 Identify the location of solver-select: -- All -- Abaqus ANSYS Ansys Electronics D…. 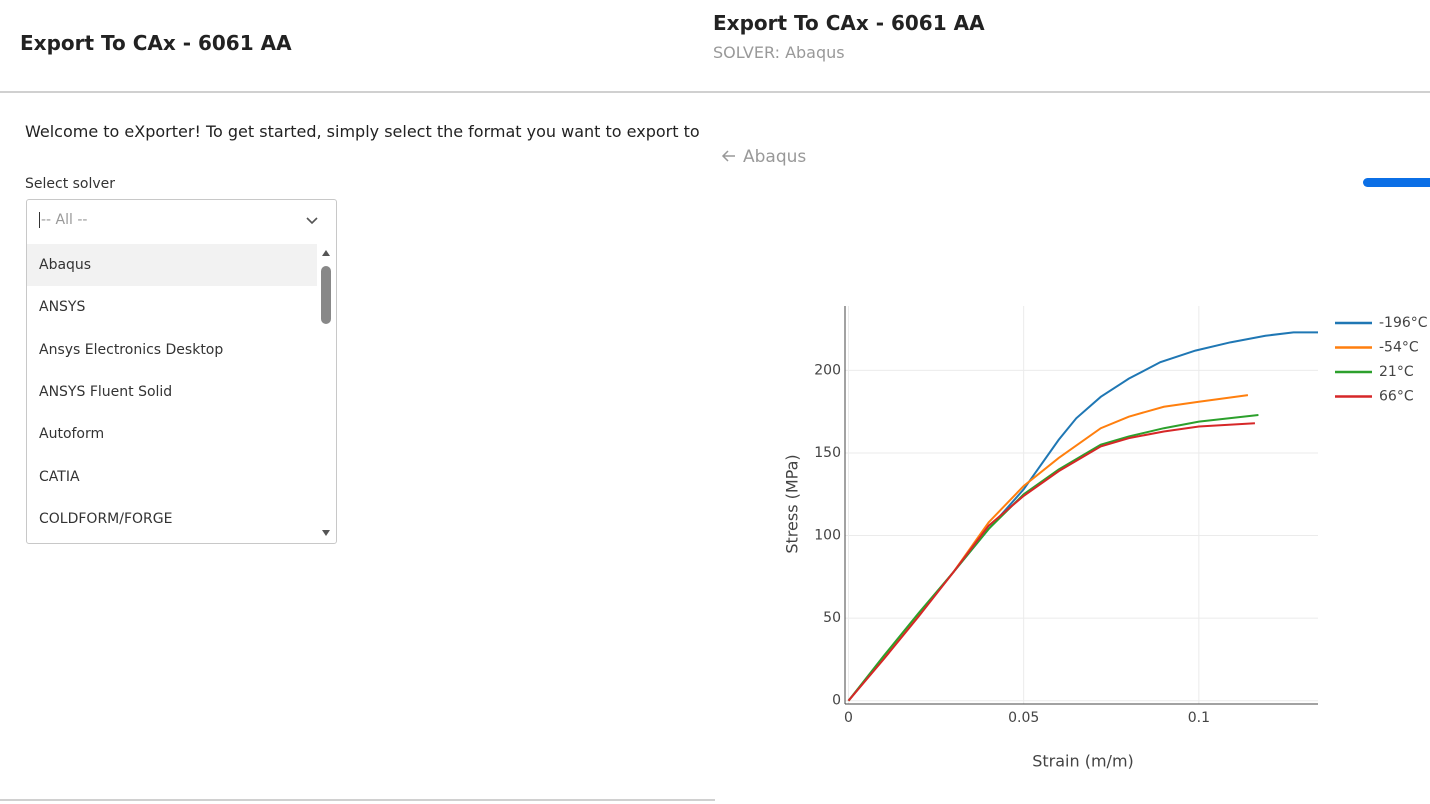
(181, 371).